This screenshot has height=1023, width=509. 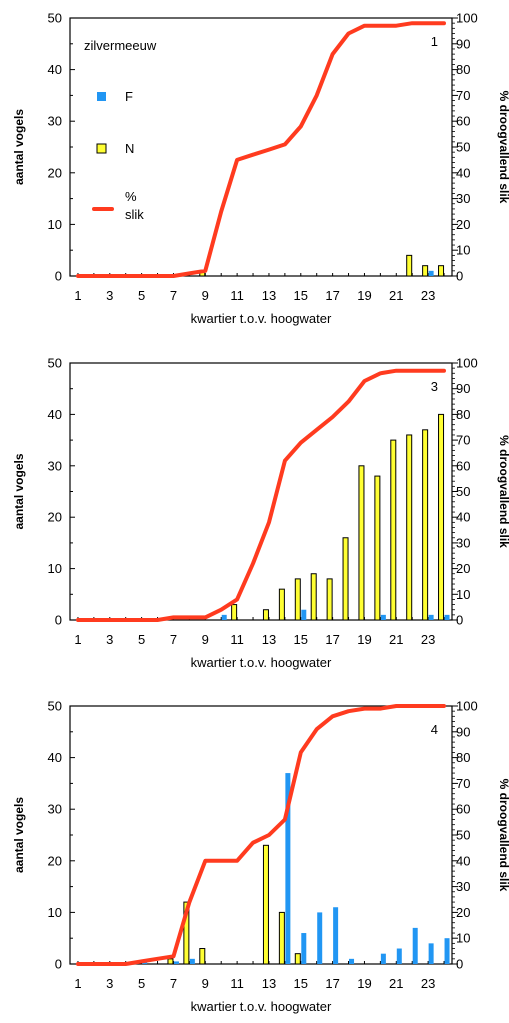 I want to click on legend-label-F: F, so click(x=129, y=96).